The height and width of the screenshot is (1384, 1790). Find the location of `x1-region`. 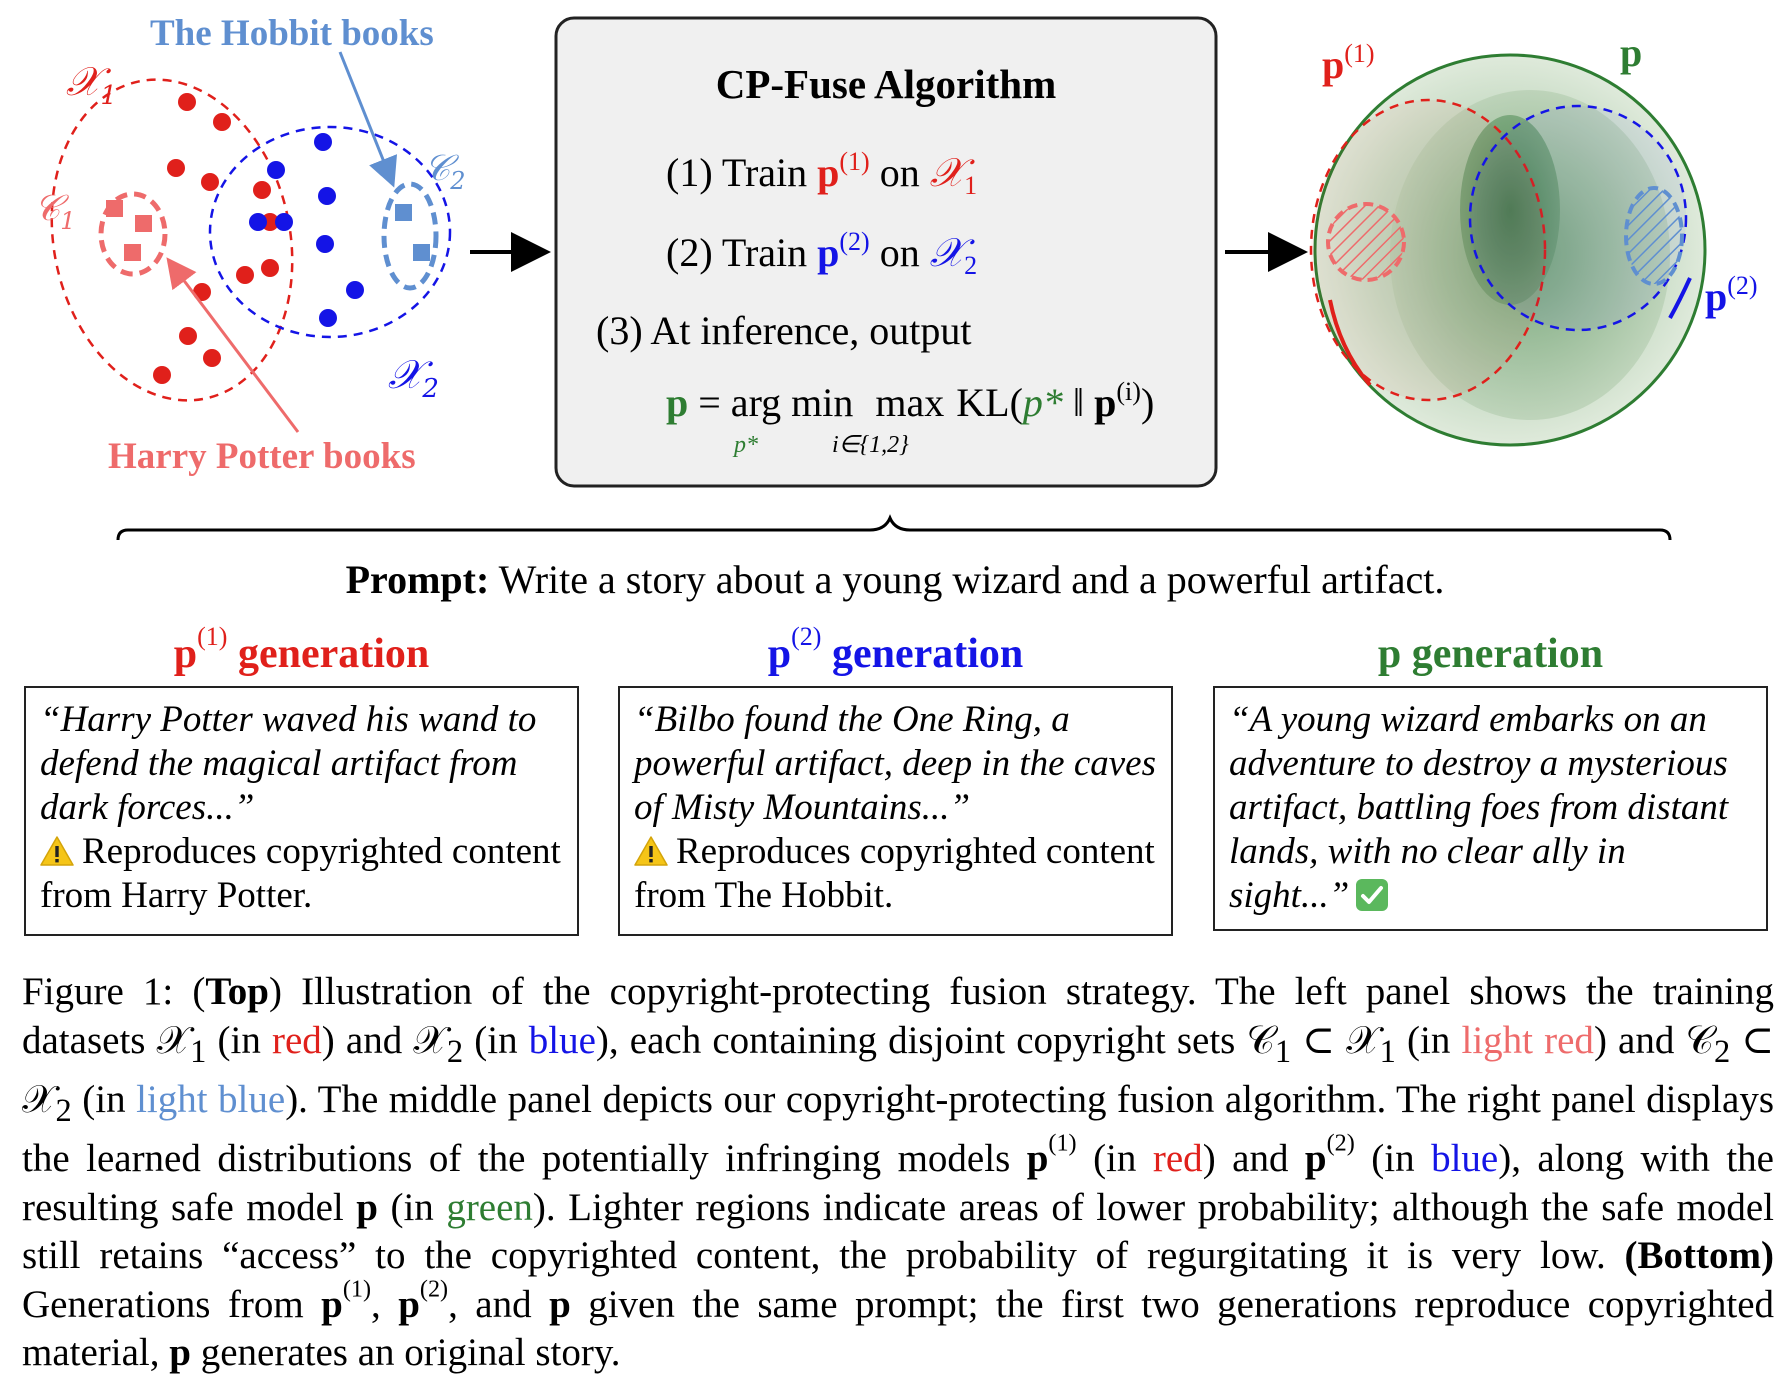

x1-region is located at coordinates (172, 240).